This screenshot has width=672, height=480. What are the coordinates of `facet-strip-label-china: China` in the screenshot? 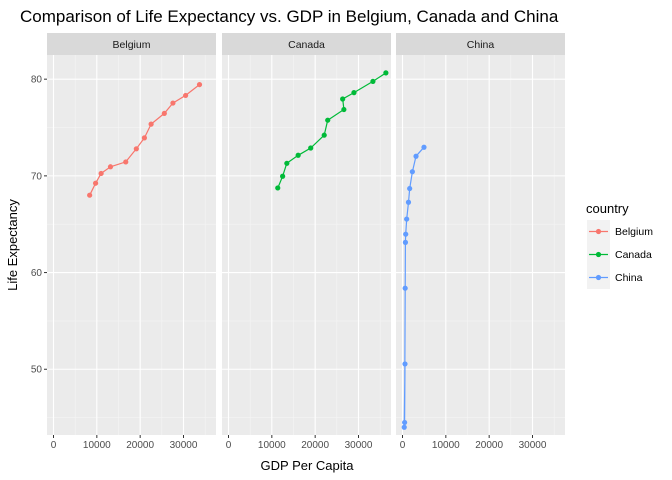 It's located at (481, 45).